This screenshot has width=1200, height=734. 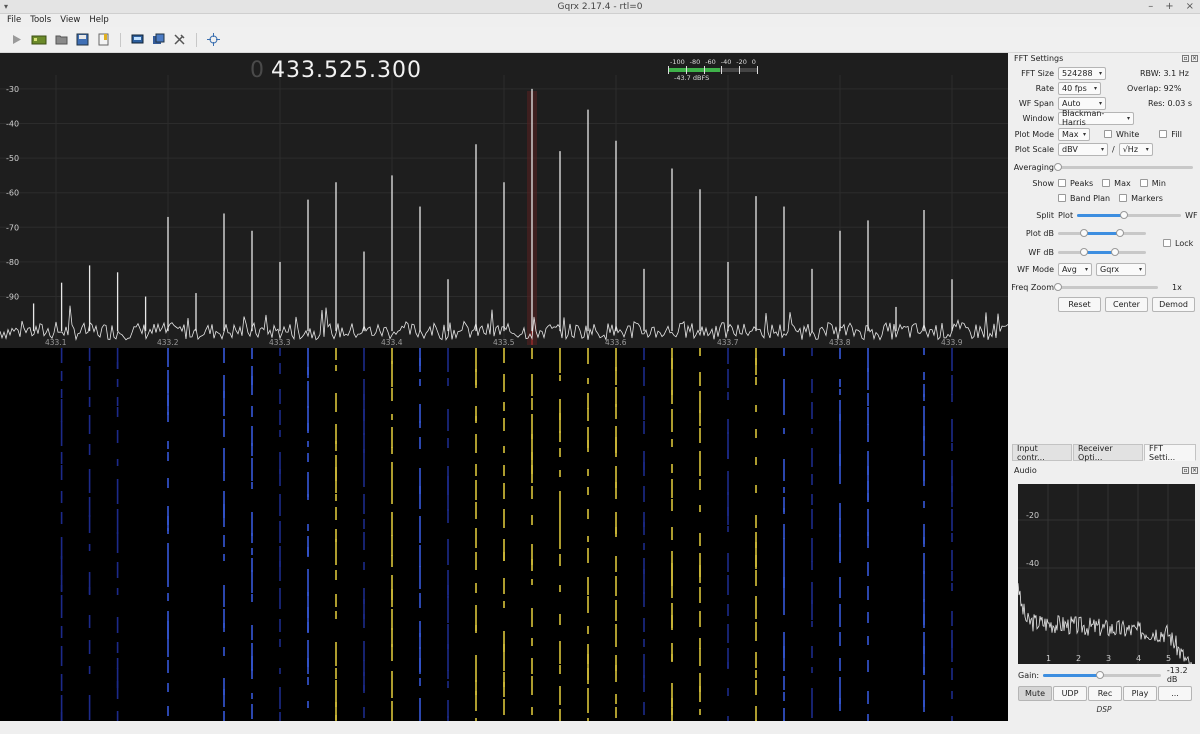 I want to click on frequency-leading-digit: 0, so click(x=257, y=70).